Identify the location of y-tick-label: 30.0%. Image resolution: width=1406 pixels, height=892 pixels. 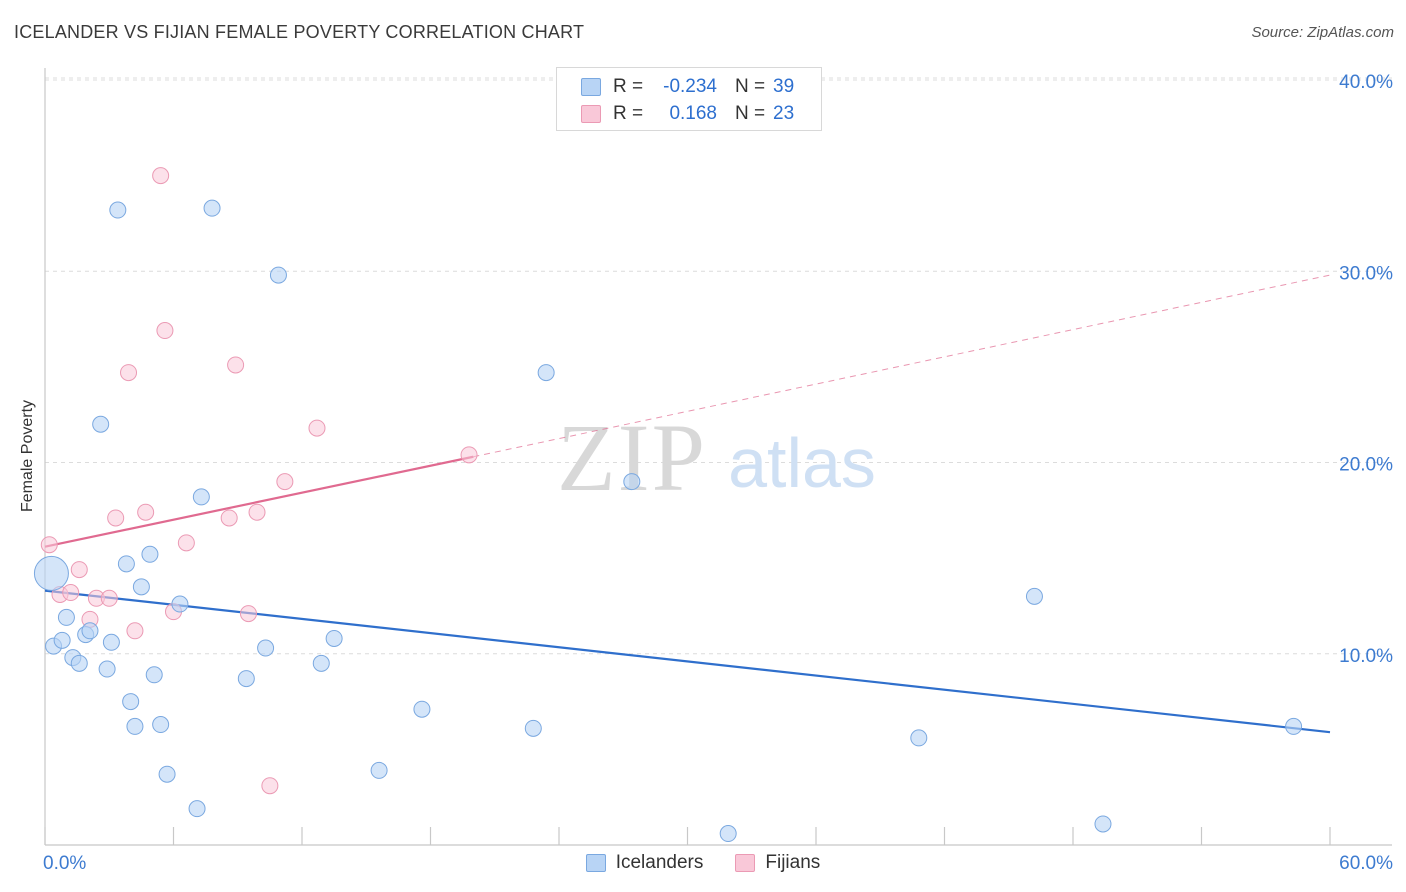
(1366, 273).